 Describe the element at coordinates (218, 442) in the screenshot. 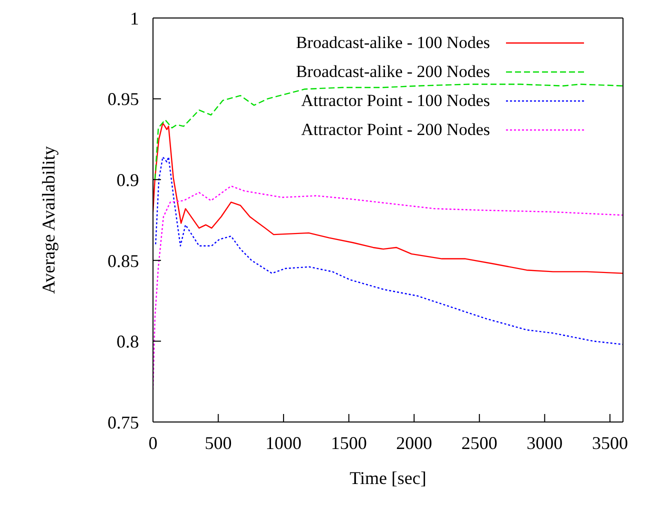

I see `x-tick-label: 500` at that location.